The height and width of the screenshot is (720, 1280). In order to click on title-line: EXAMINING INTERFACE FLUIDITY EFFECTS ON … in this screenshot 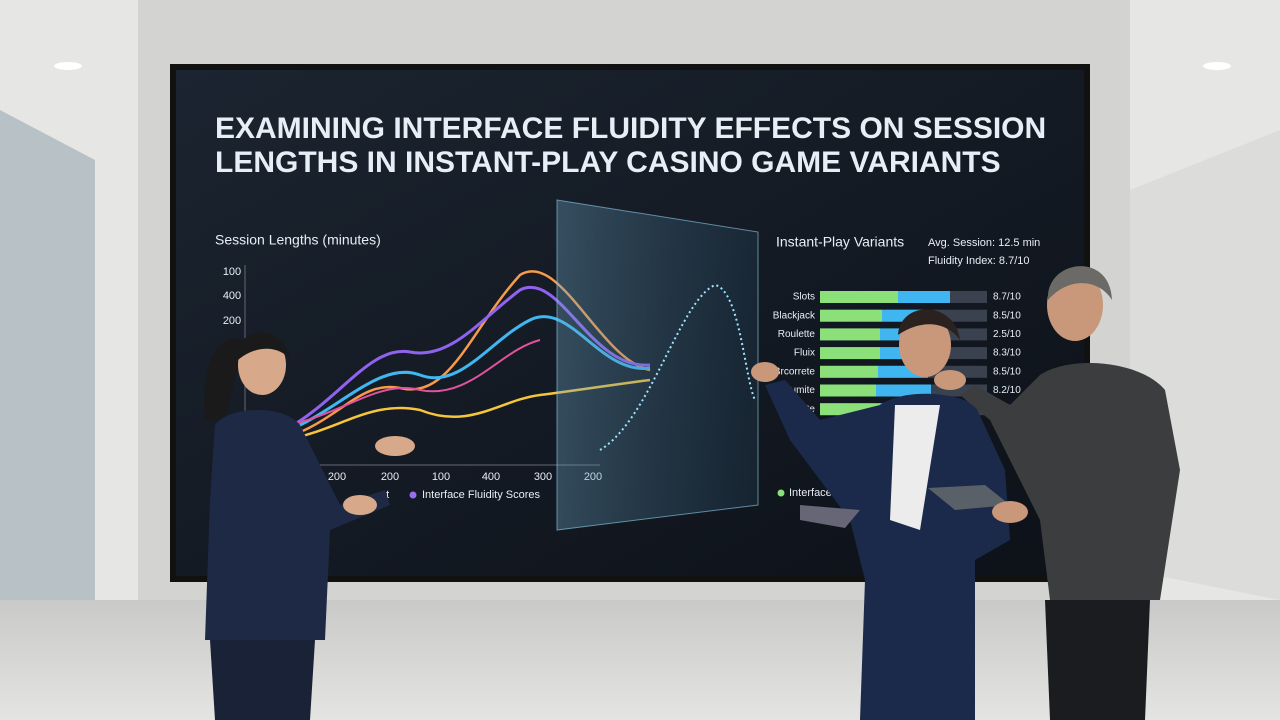, I will do `click(630, 128)`.